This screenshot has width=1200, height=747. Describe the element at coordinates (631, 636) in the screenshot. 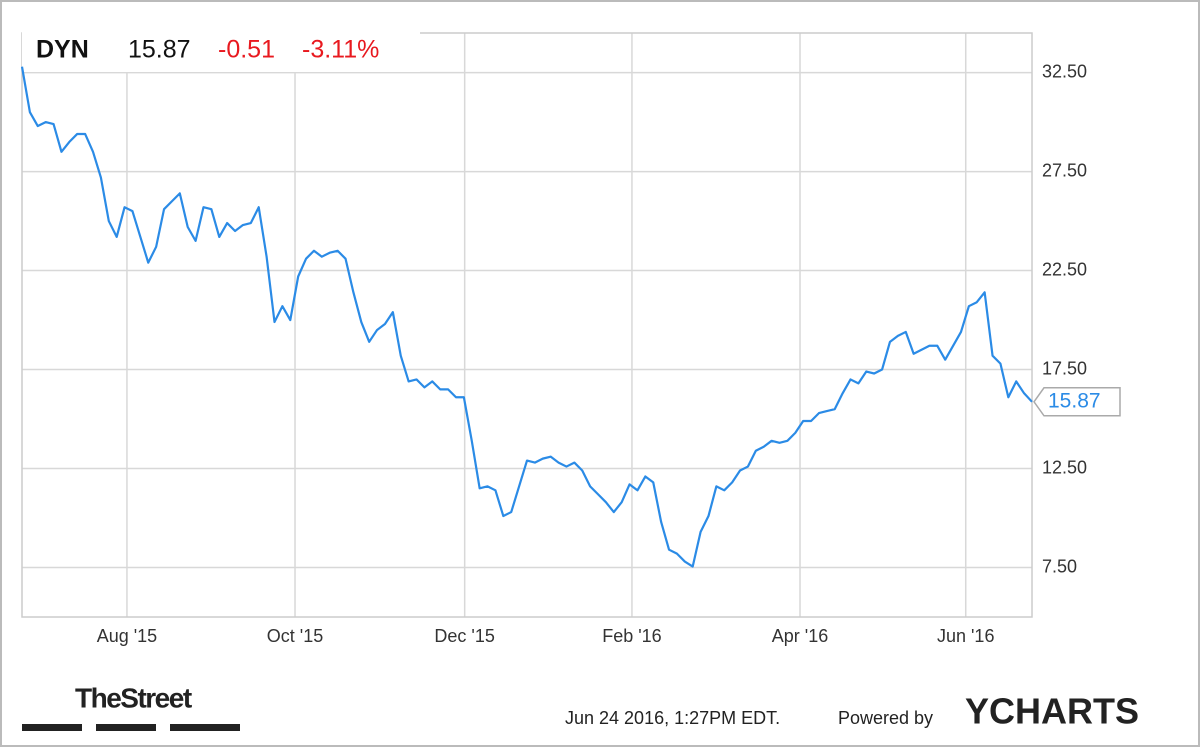

I see `x-tick-label: Feb '16` at that location.